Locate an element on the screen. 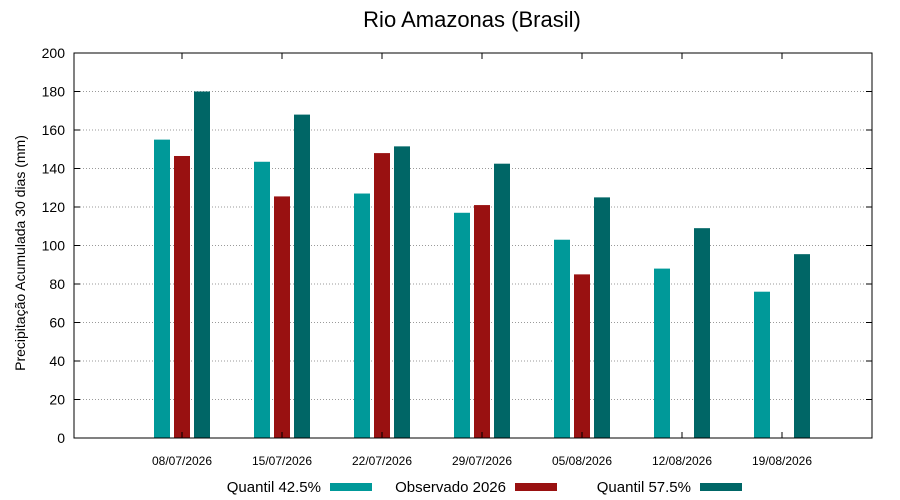 The width and height of the screenshot is (900, 500). x-tick-label: 22/07/2026 is located at coordinates (382, 461).